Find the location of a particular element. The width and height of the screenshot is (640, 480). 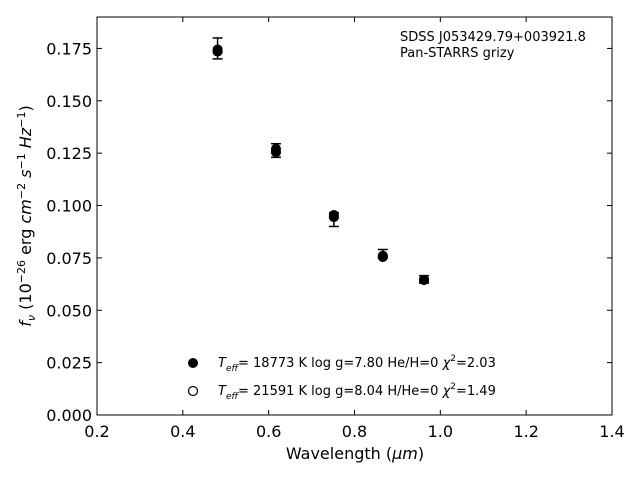

x-tick-label: 0.2 is located at coordinates (96, 431).